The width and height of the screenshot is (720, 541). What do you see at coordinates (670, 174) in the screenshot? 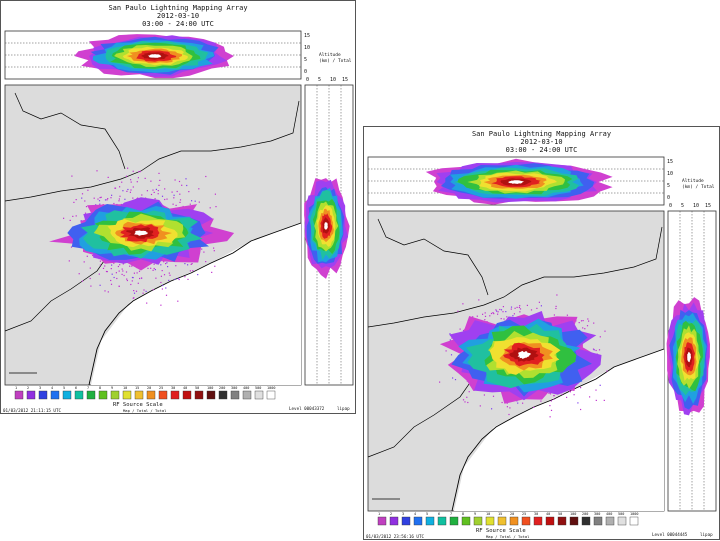
I see `altitude-tick-label: 10` at bounding box center [670, 174].